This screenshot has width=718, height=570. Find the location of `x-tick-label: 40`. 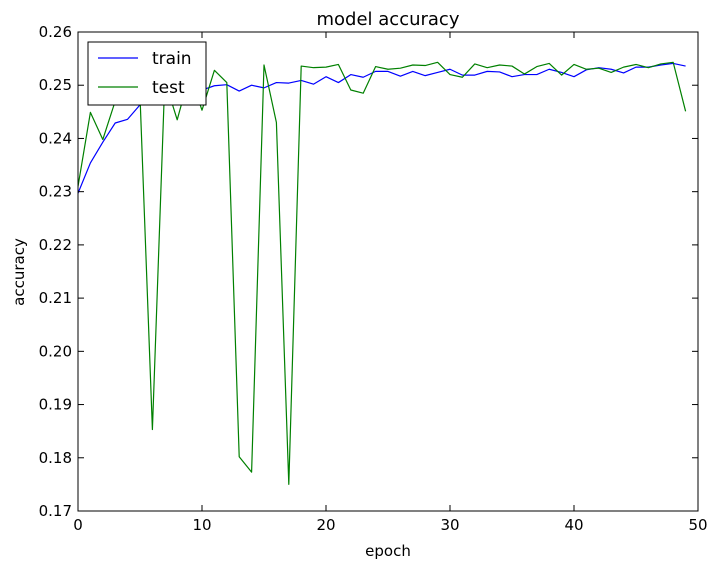

x-tick-label: 40 is located at coordinates (573, 525).